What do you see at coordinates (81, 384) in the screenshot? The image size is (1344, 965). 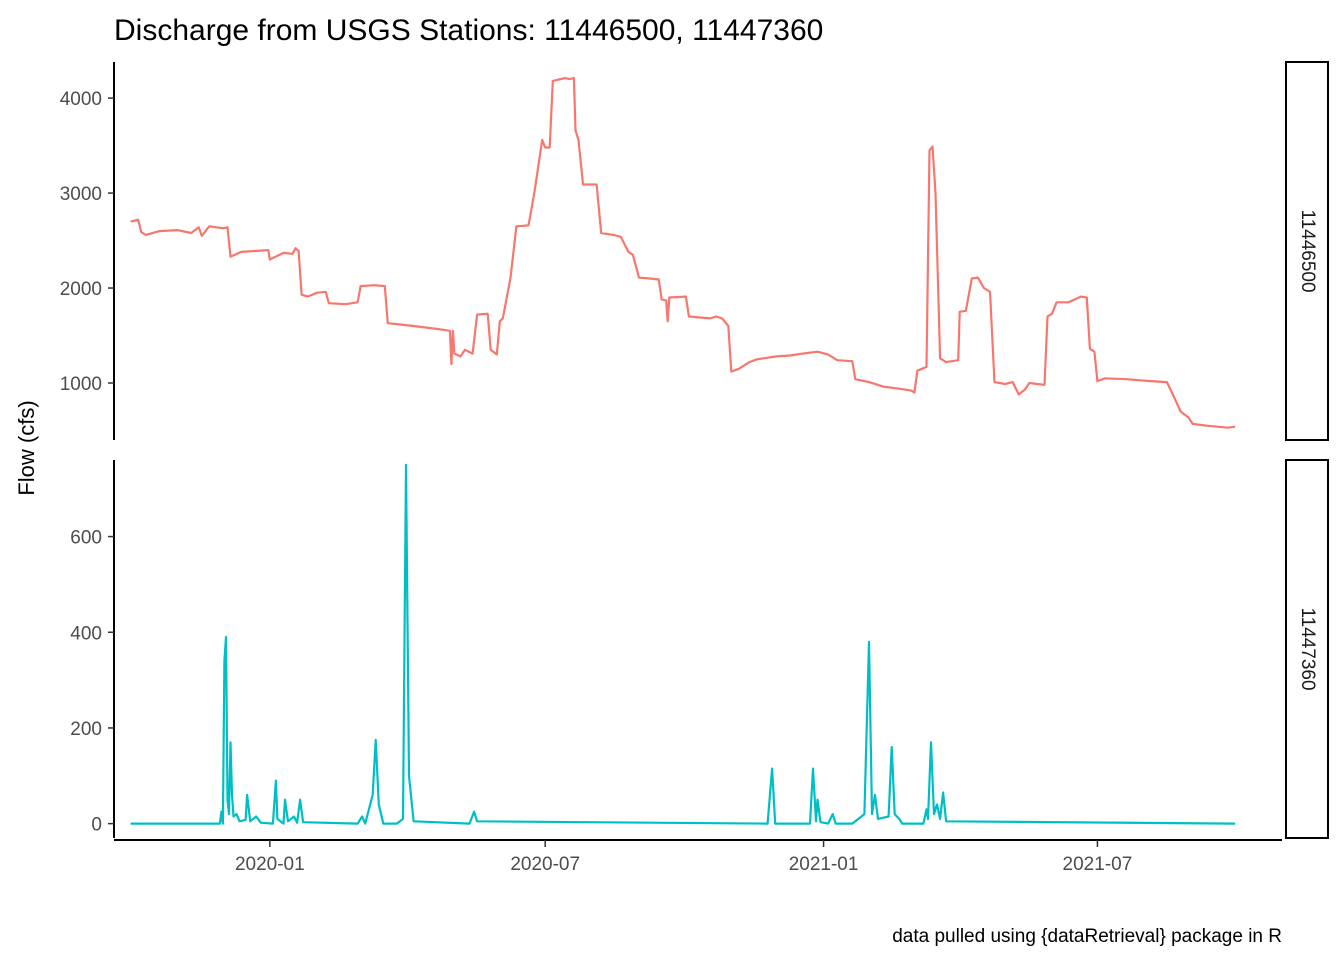 I see `y-tick-label: 1000` at bounding box center [81, 384].